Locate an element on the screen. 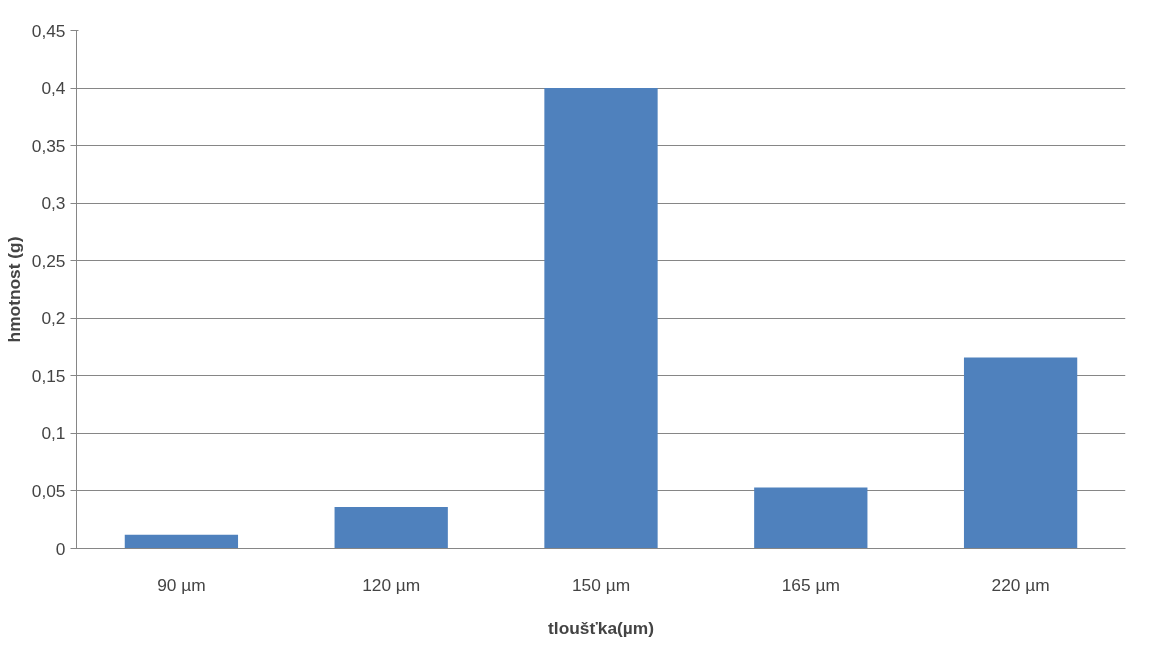  y-tick-label: 0,05 is located at coordinates (48, 490).